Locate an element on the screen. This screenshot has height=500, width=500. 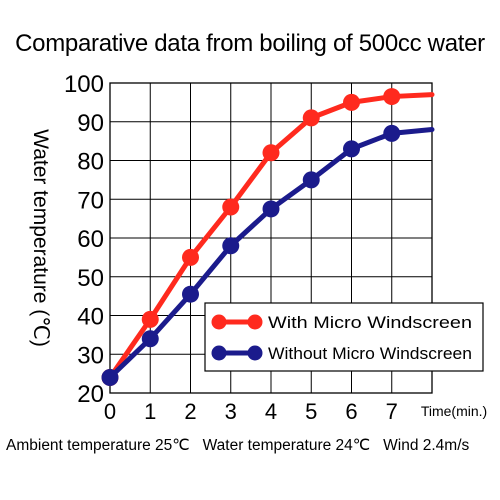
y-tick-label: 100 is located at coordinates (84, 84).